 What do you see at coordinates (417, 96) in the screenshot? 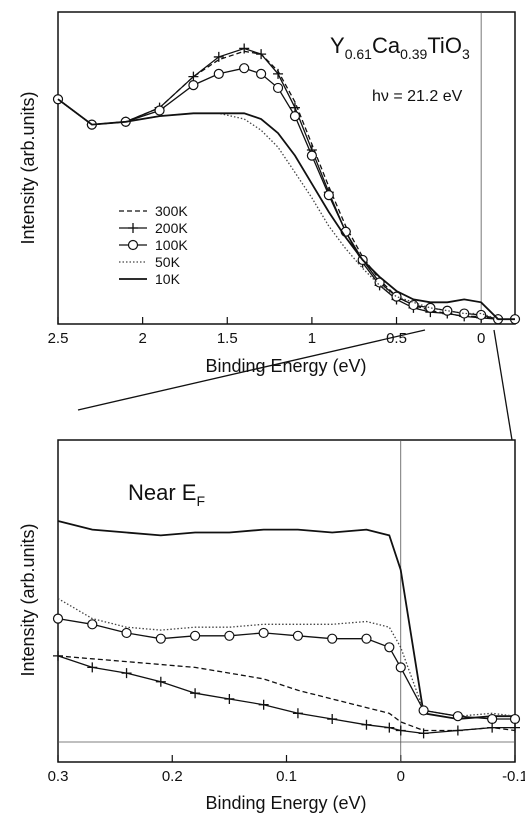
I see `photon-energy-annotation: hν = 21.2 eV` at bounding box center [417, 96].